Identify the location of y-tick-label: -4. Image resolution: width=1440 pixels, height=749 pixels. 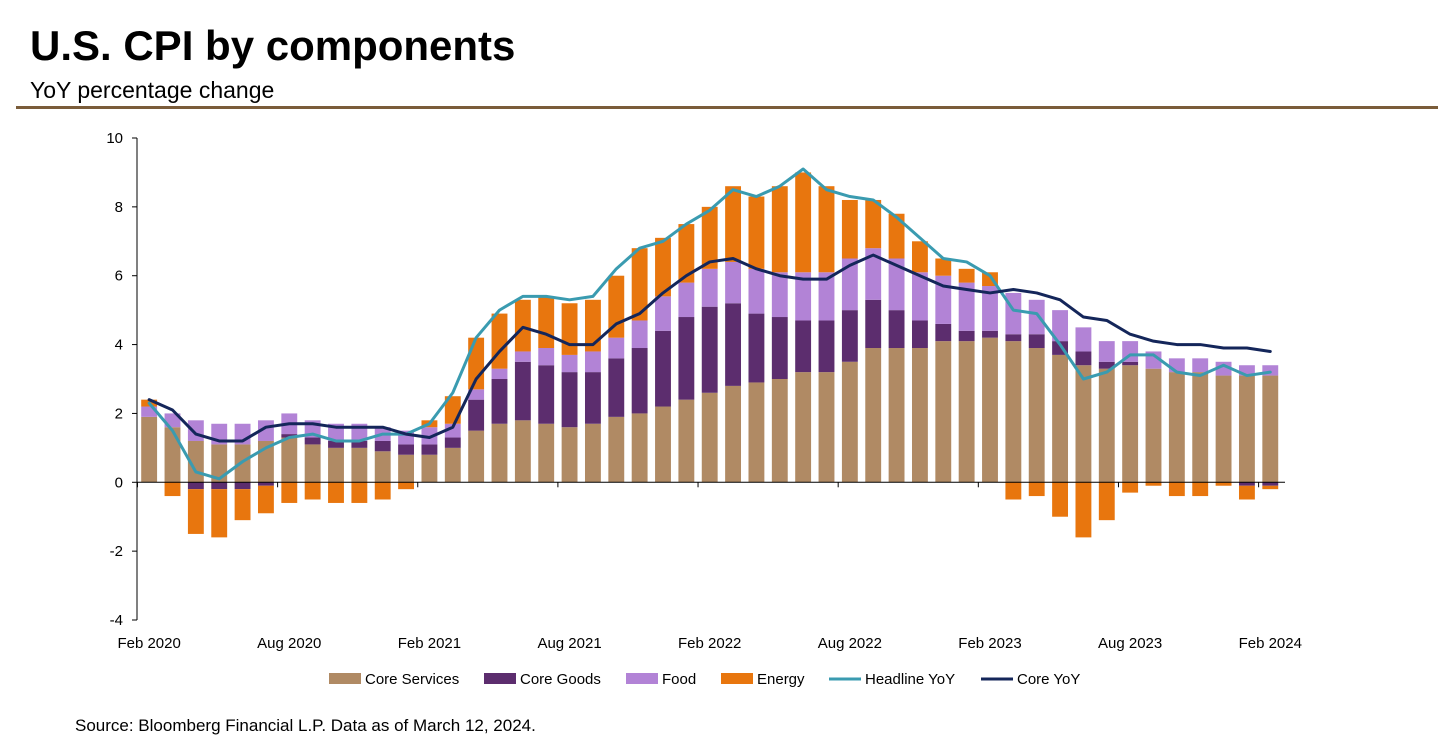
(116, 620).